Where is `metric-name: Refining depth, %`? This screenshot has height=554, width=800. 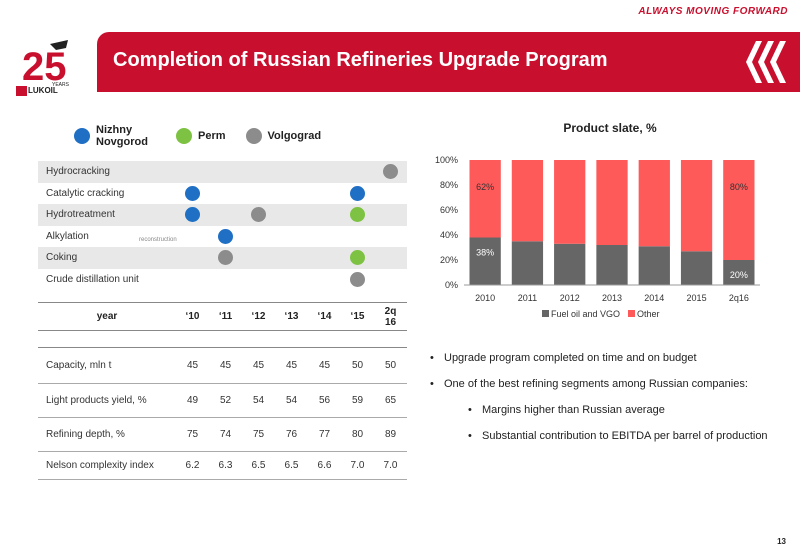 metric-name: Refining depth, % is located at coordinates (107, 434).